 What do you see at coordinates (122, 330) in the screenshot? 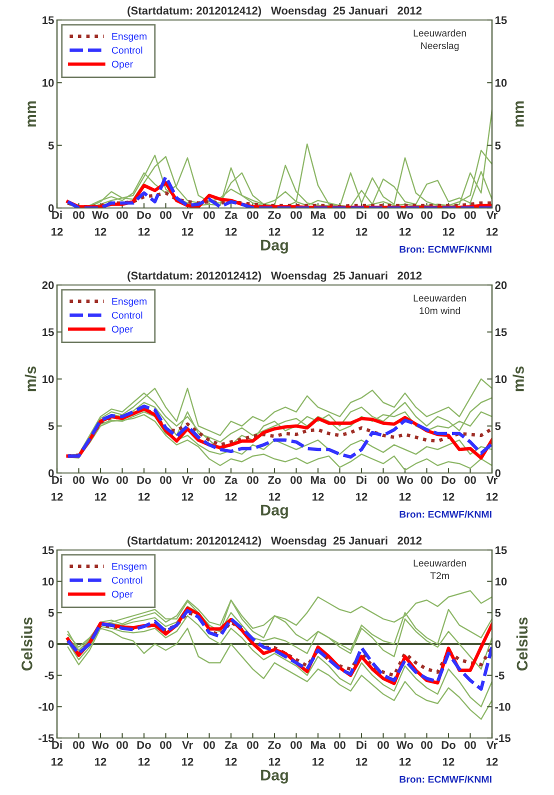
I see `legend-label: Oper` at bounding box center [122, 330].